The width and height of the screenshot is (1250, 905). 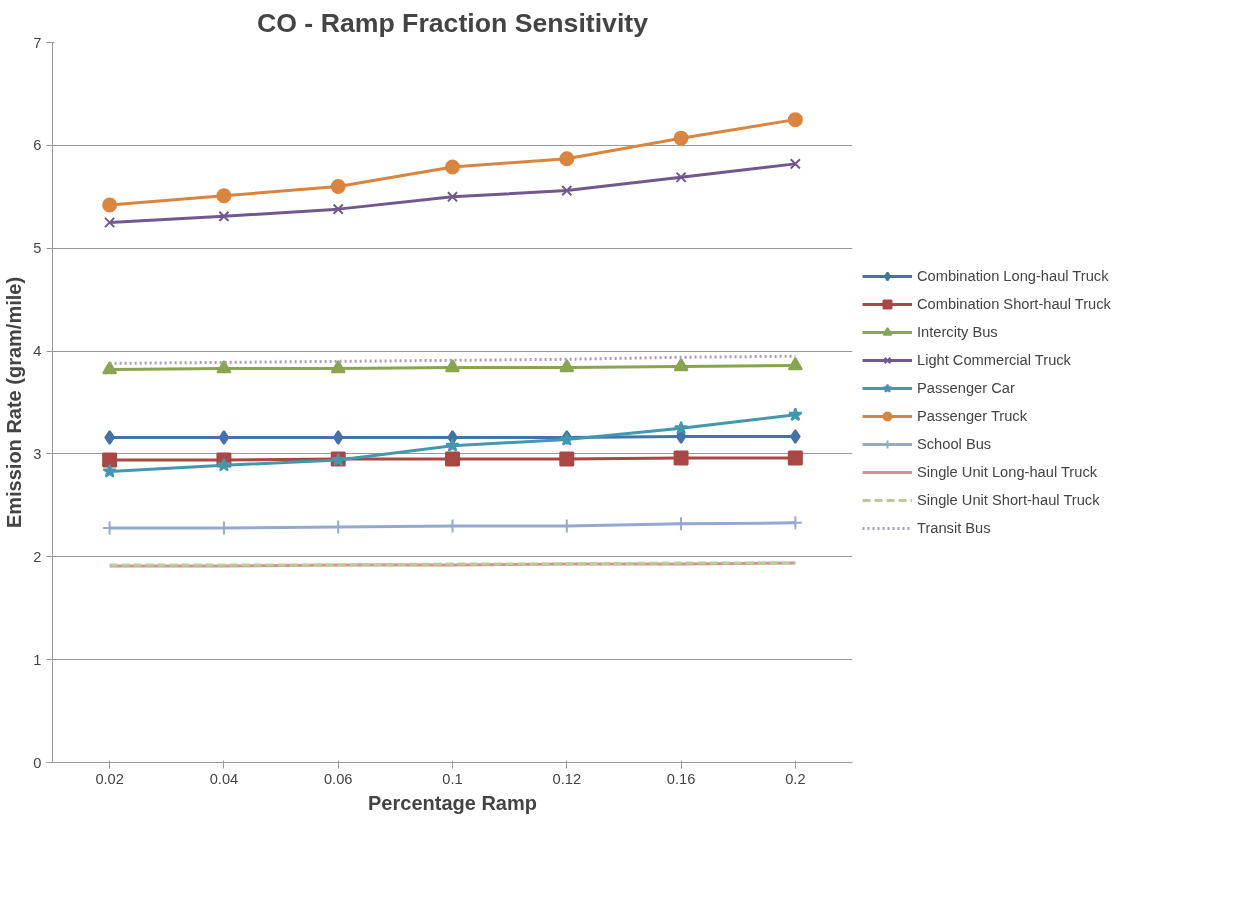 What do you see at coordinates (37, 556) in the screenshot?
I see `y-tick-label: 2` at bounding box center [37, 556].